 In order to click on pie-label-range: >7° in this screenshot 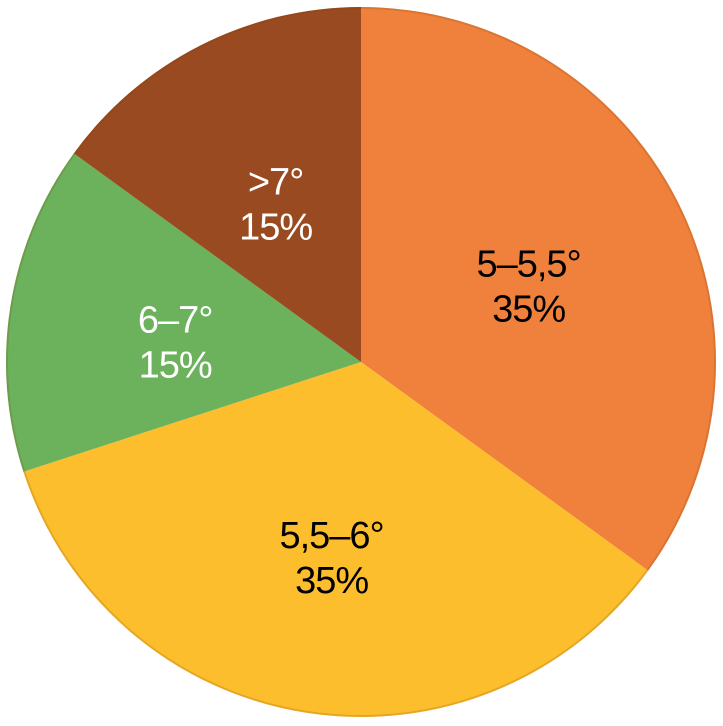, I will do `click(276, 182)`.